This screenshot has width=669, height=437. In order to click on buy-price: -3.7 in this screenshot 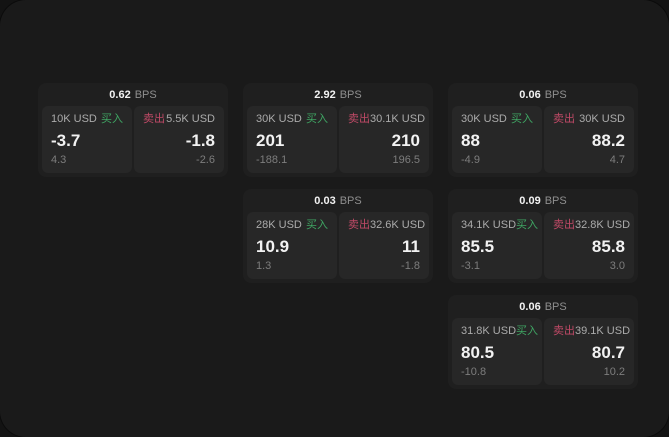, I will do `click(66, 140)`.